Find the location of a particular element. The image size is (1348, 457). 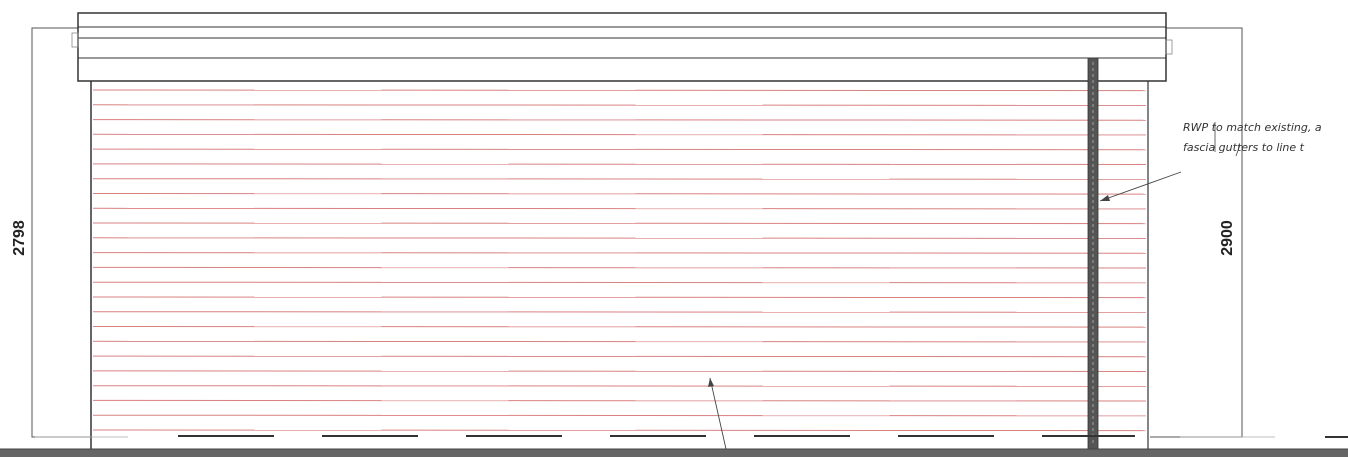

downpipe is located at coordinates (1093, 254).